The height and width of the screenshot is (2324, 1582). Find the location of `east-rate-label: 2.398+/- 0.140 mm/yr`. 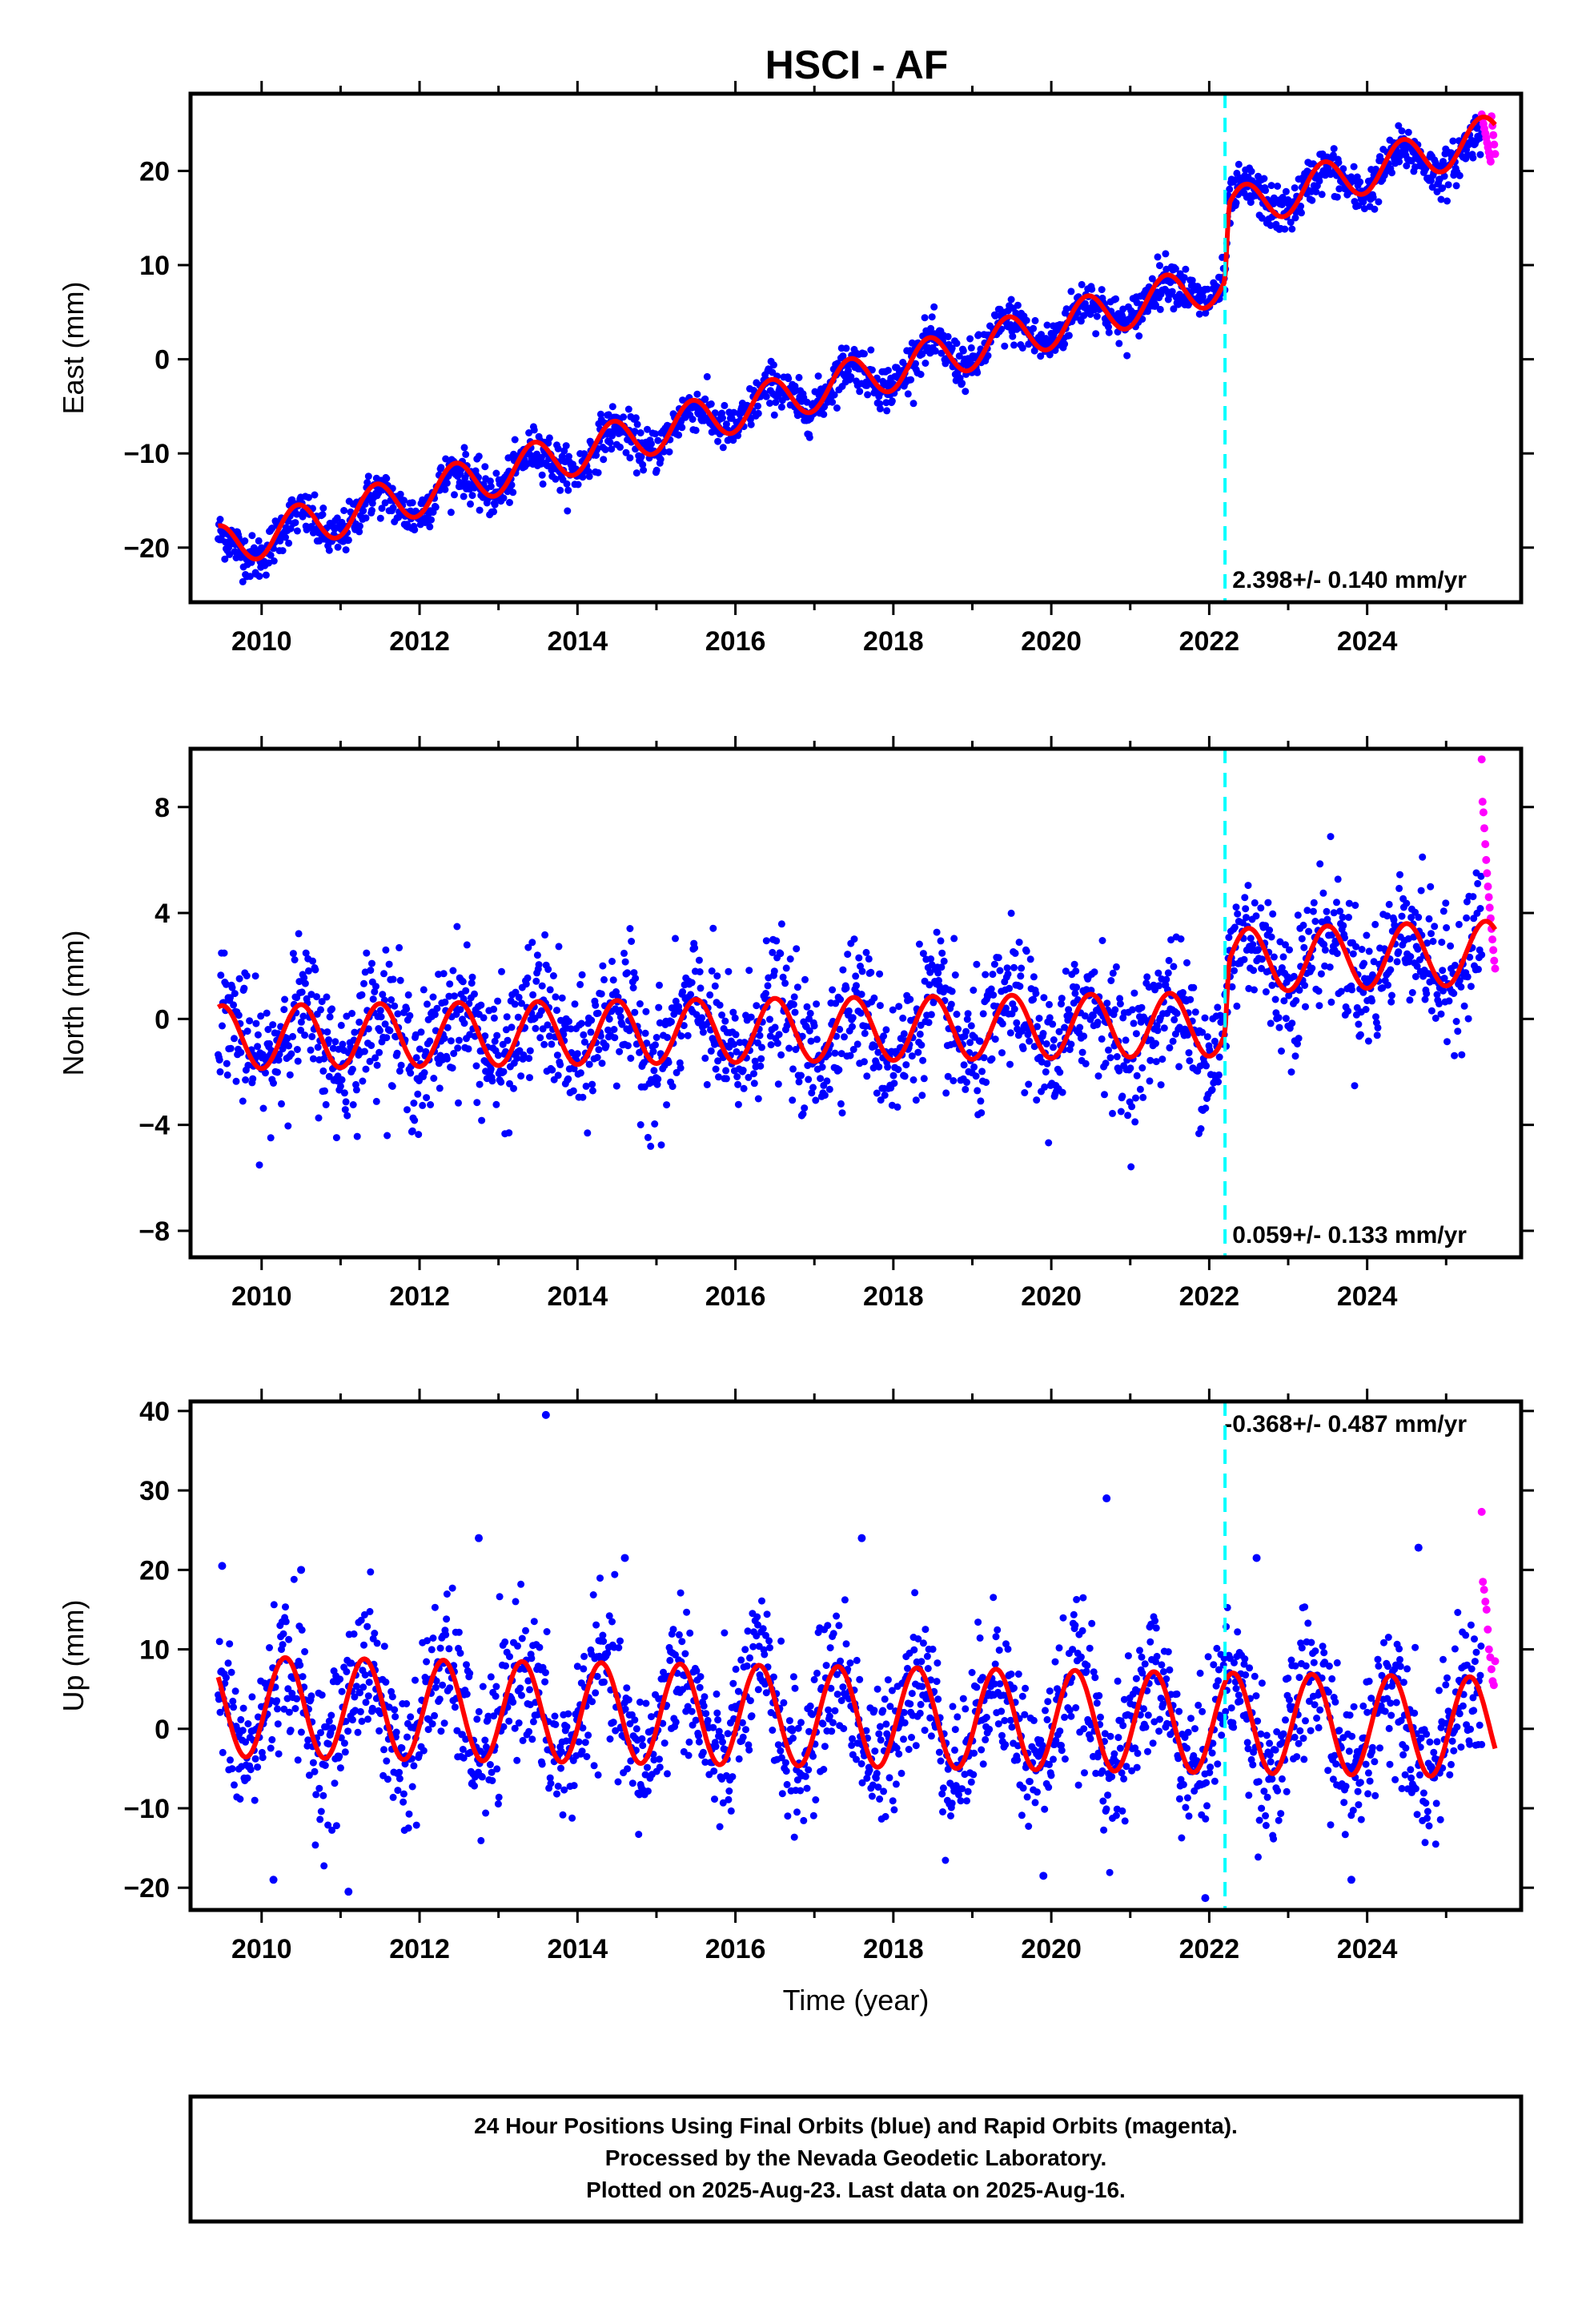

east-rate-label: 2.398+/- 0.140 mm/yr is located at coordinates (1350, 580).